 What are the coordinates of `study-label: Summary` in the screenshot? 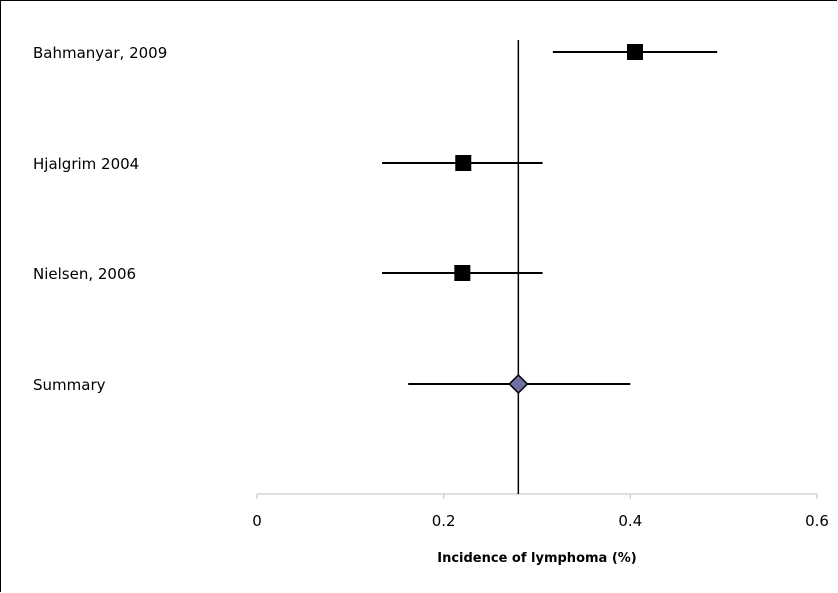 It's located at (69, 385).